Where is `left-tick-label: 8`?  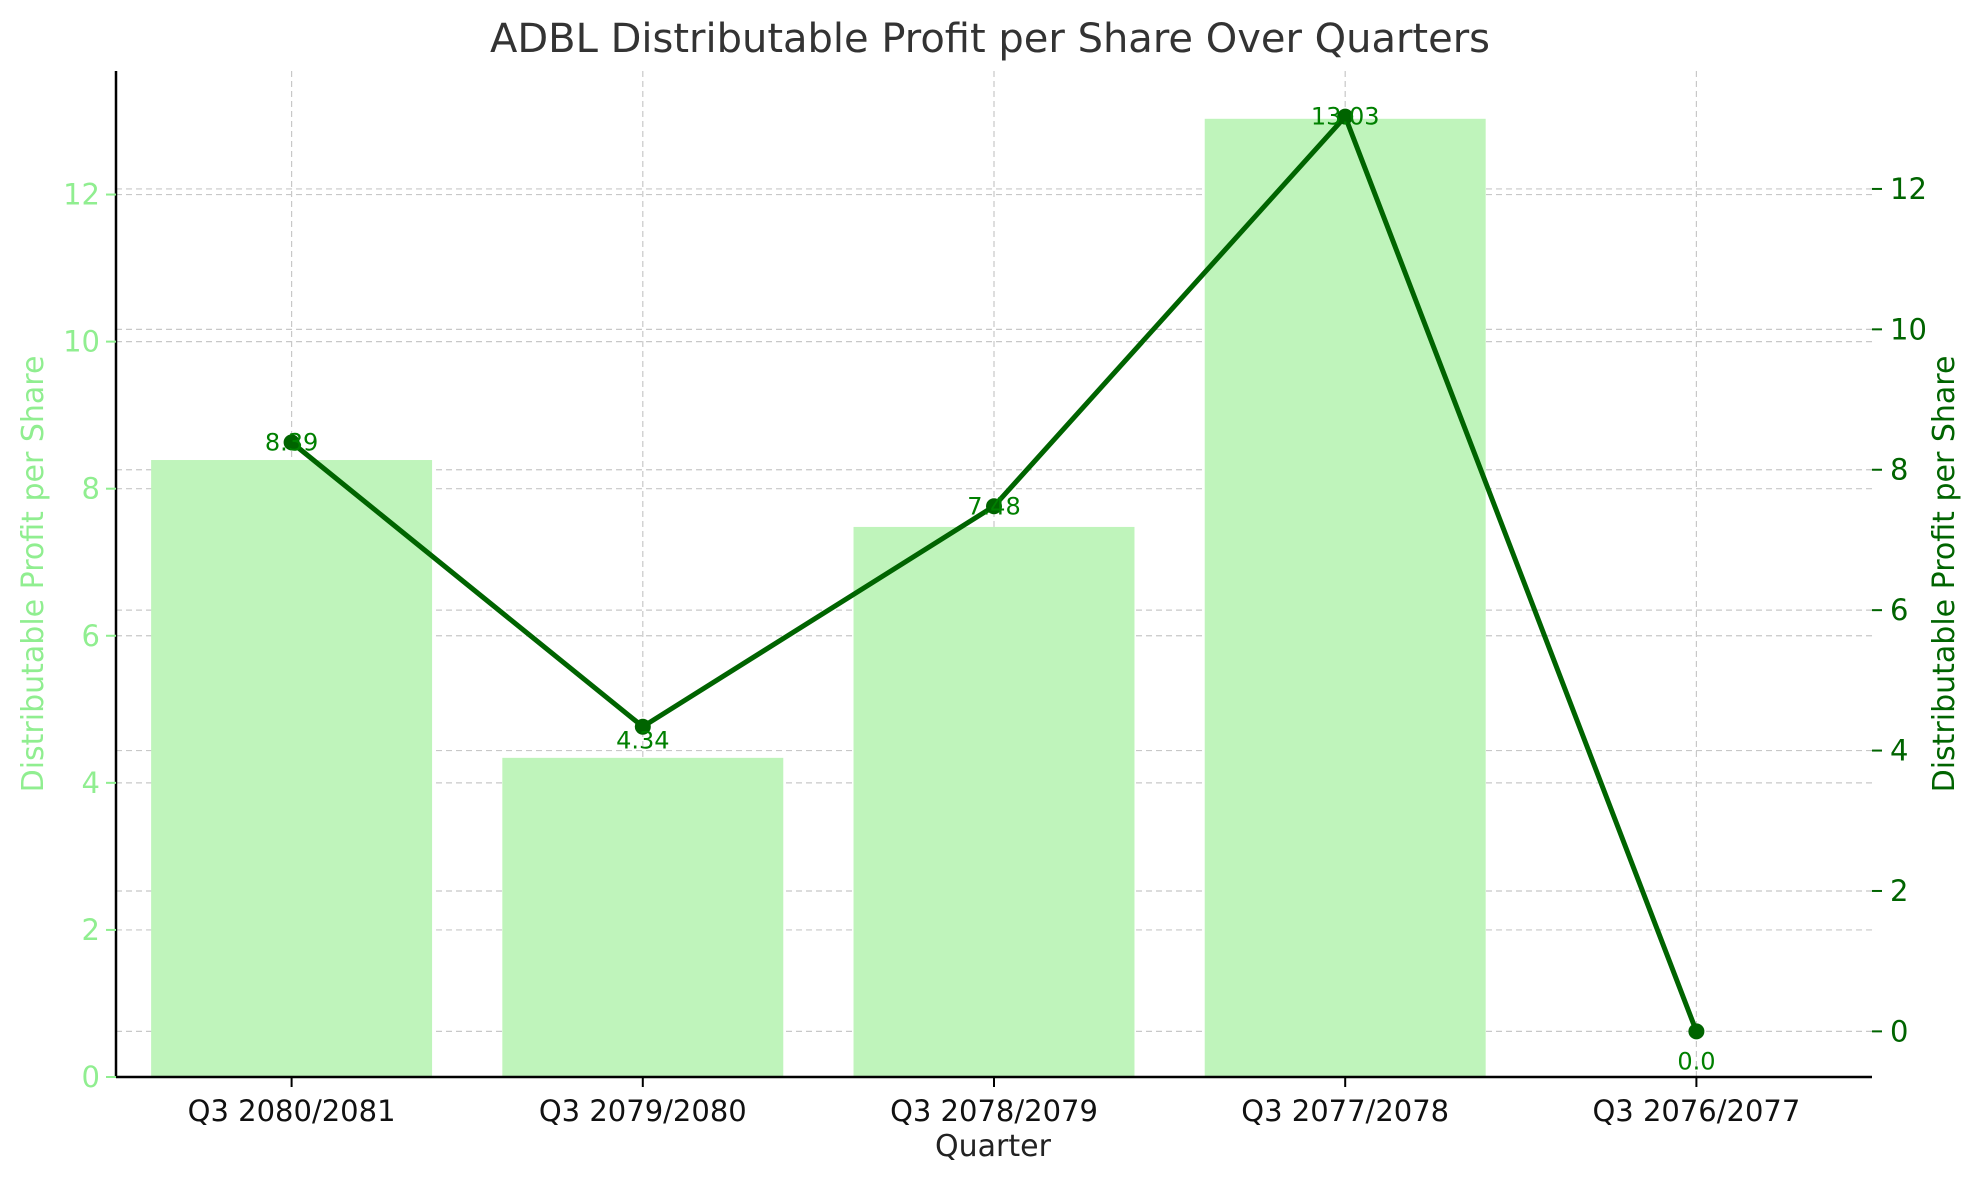 left-tick-label: 8 is located at coordinates (91, 489).